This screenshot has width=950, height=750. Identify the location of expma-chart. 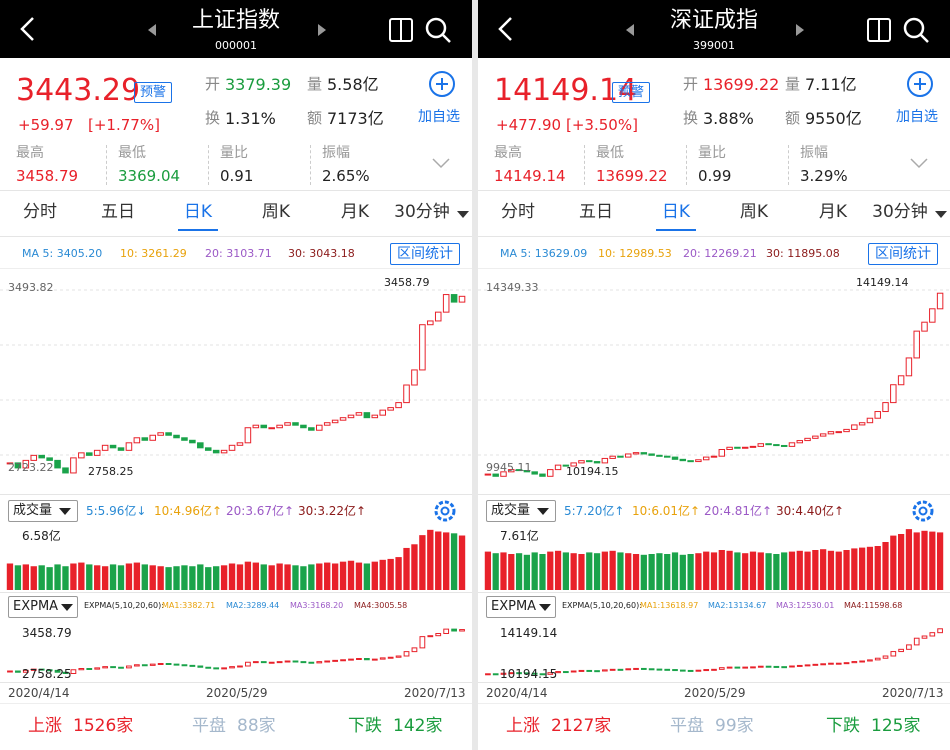
(236, 651).